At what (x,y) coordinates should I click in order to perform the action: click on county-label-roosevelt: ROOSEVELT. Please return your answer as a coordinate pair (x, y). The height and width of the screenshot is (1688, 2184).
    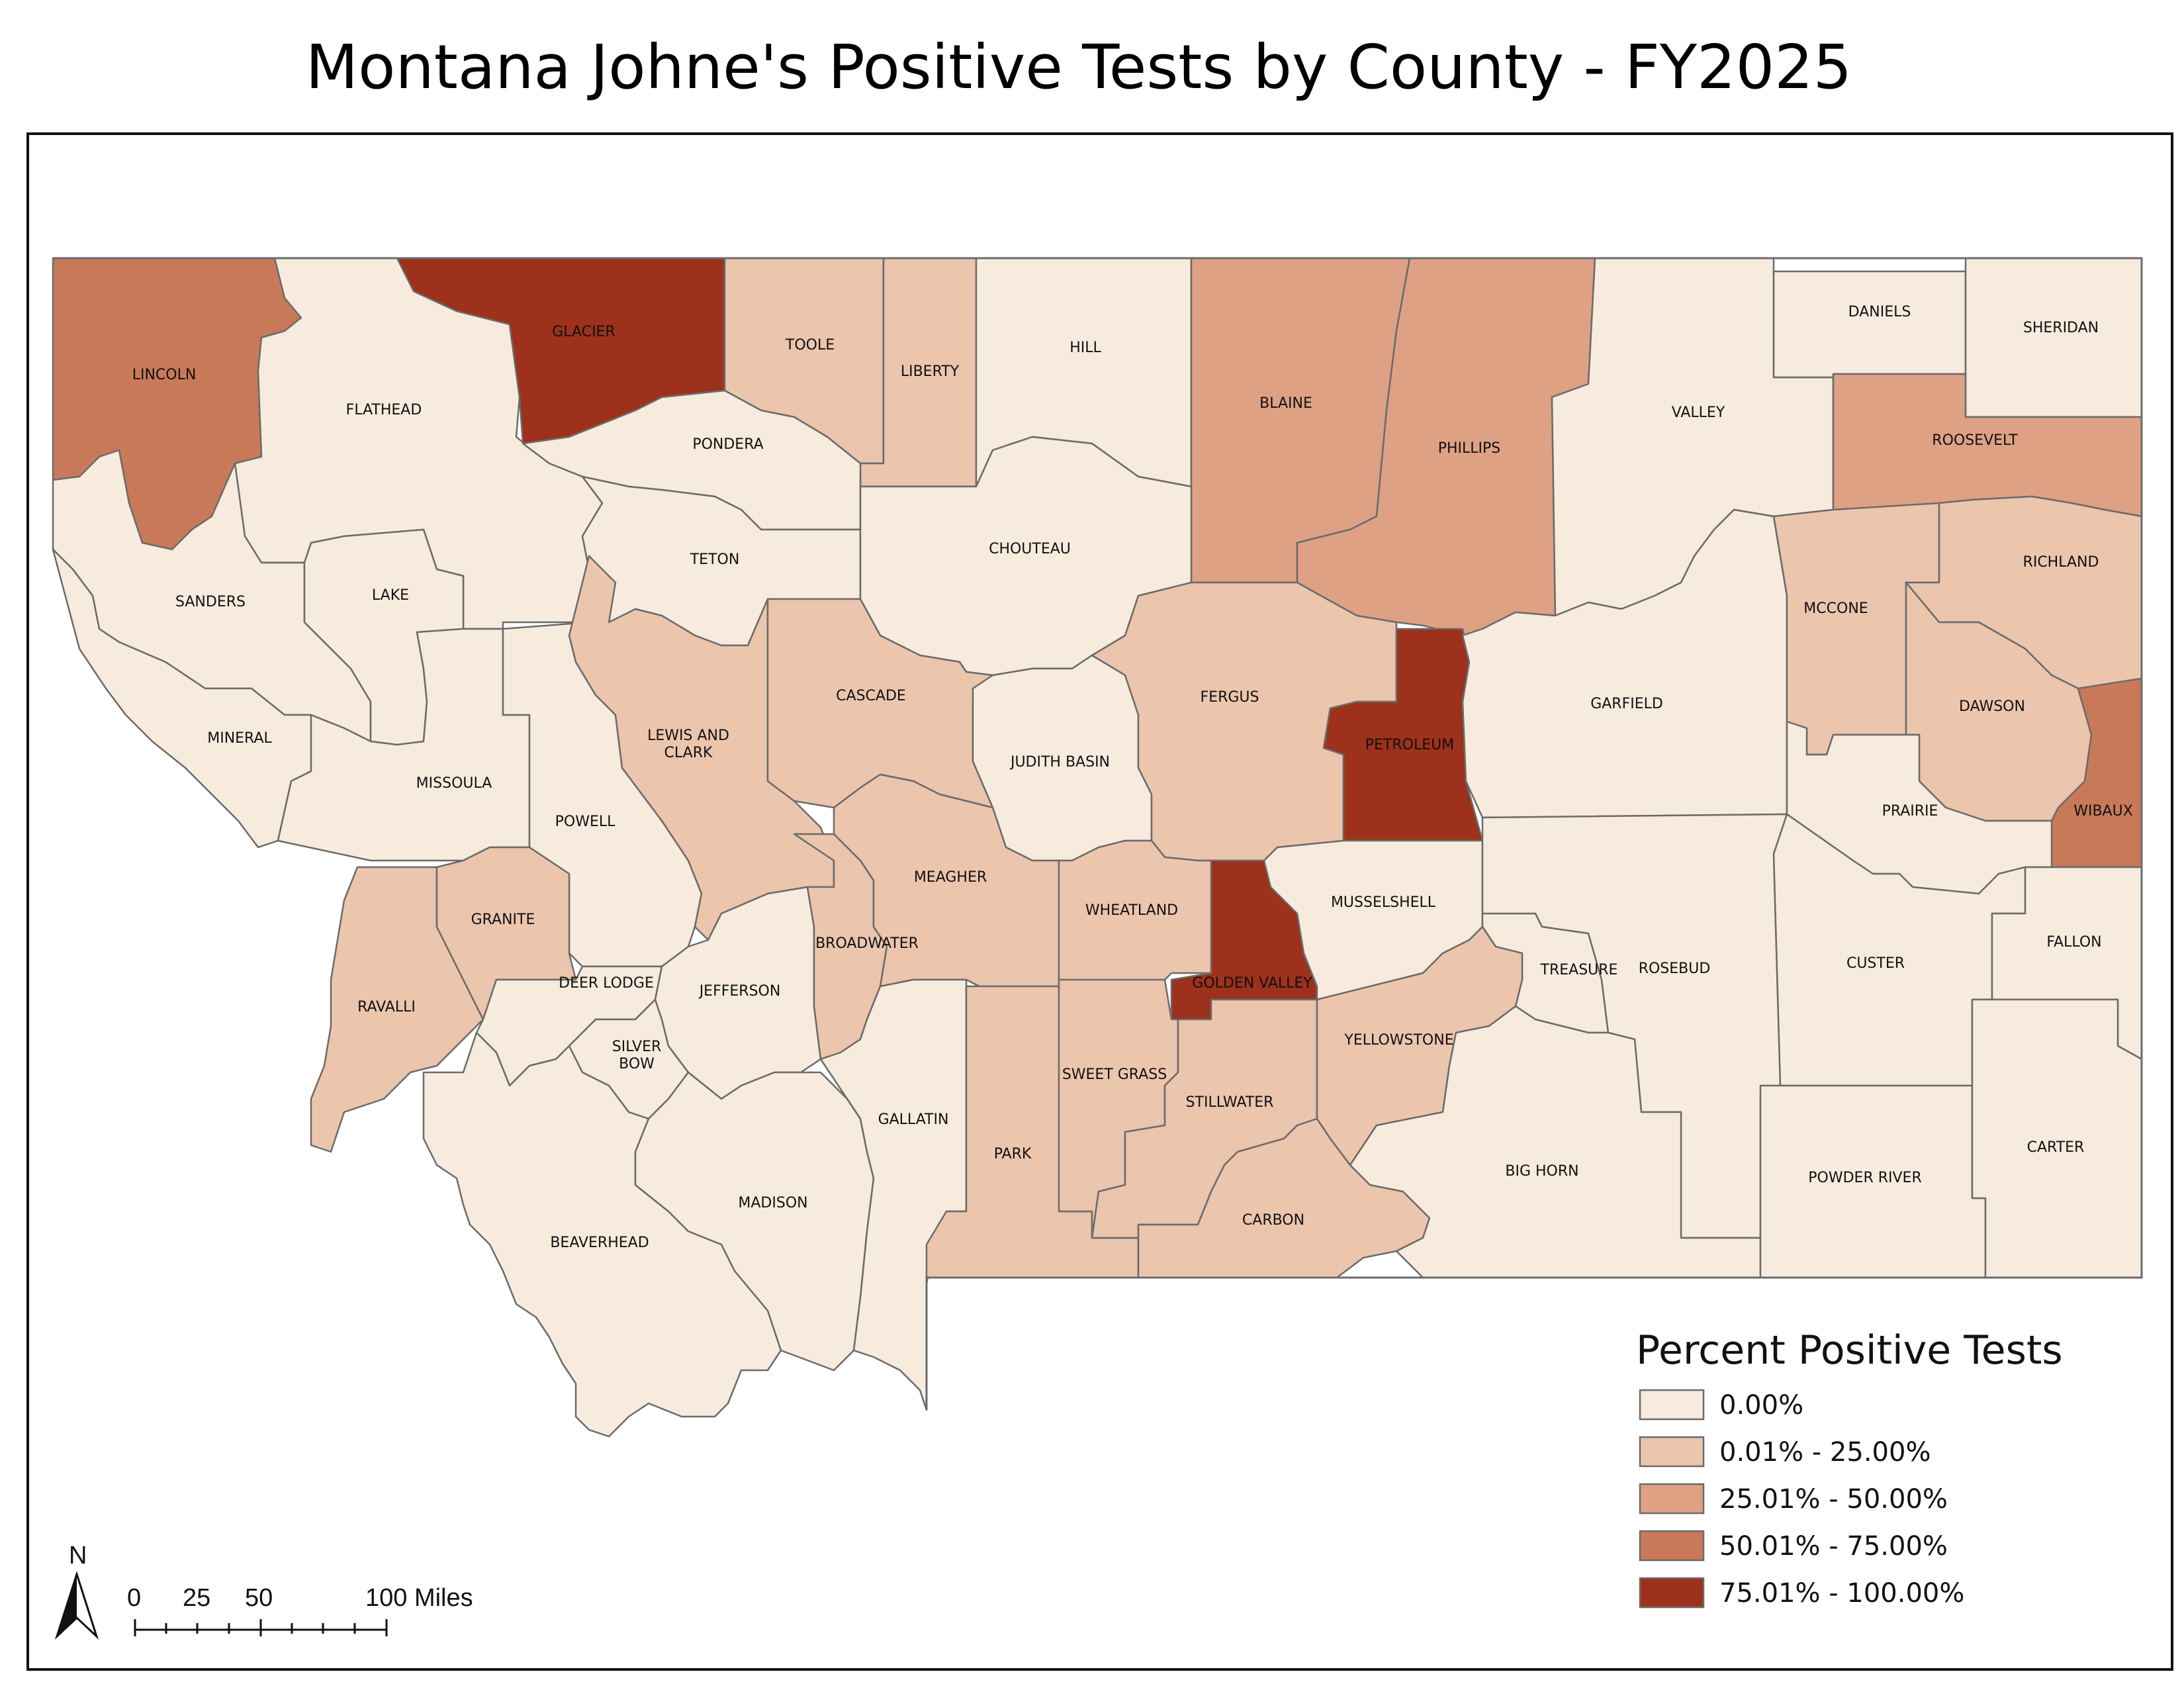
    Looking at the image, I should click on (1975, 440).